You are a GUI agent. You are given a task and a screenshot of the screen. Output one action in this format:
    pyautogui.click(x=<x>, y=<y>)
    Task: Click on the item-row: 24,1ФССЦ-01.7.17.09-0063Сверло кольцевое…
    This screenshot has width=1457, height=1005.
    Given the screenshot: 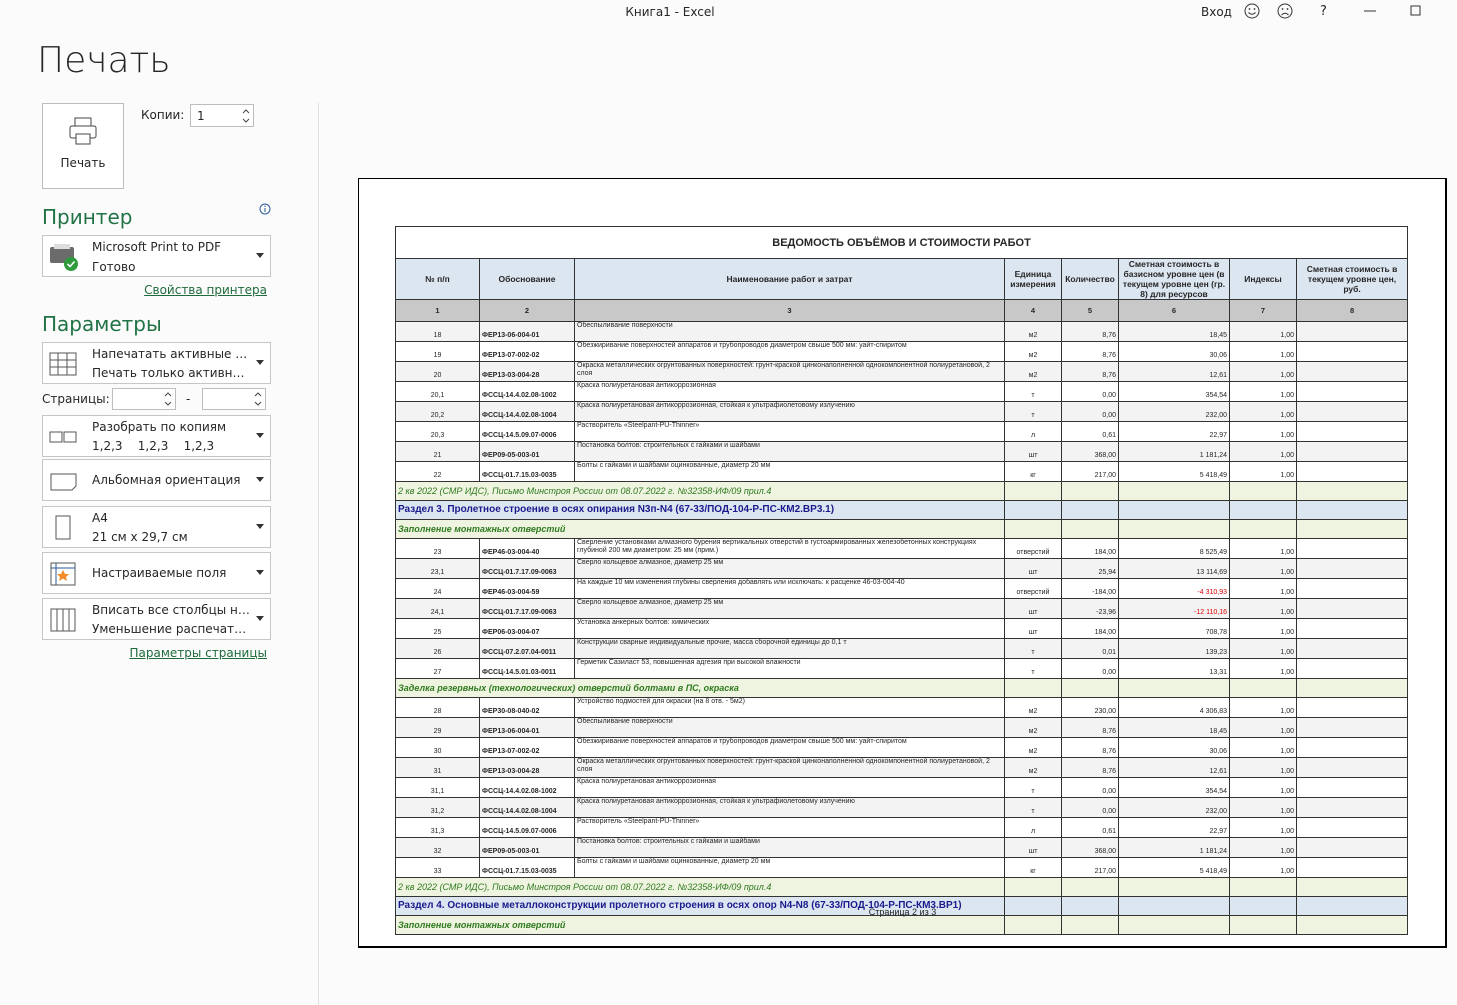 What is the action you would take?
    pyautogui.click(x=902, y=609)
    